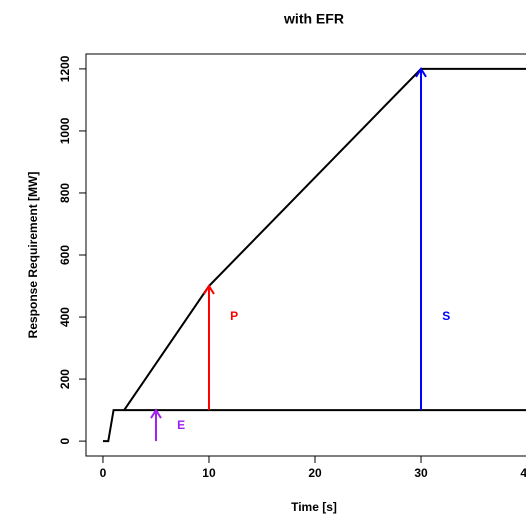 This screenshot has height=528, width=526. Describe the element at coordinates (65, 68) in the screenshot. I see `y-tick-label: 1200` at that location.